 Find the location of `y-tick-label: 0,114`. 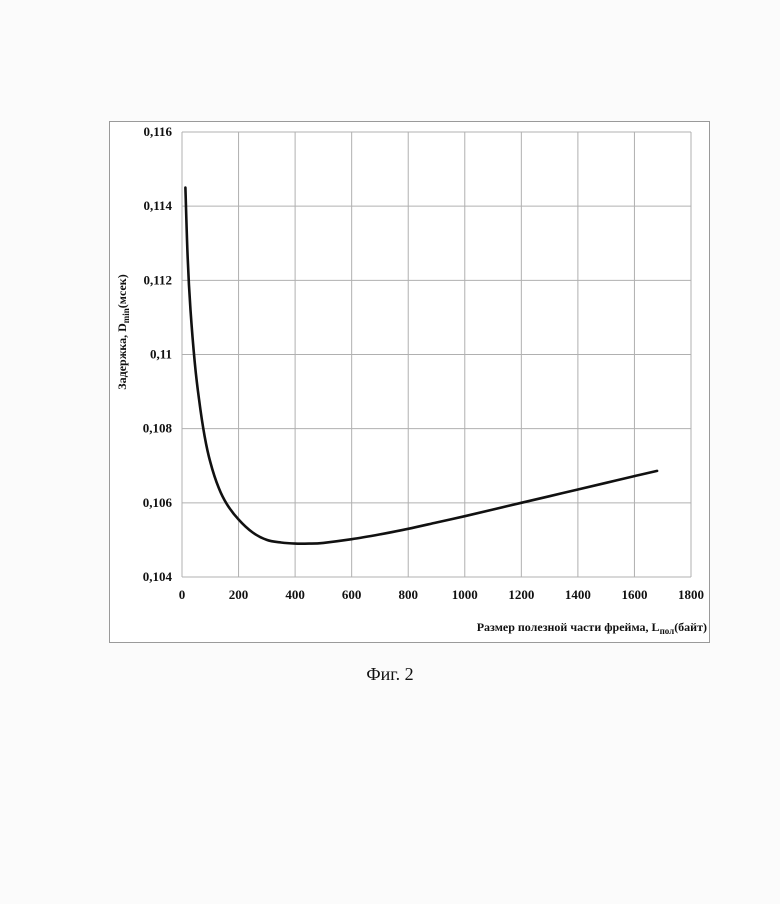

y-tick-label: 0,114 is located at coordinates (157, 205).